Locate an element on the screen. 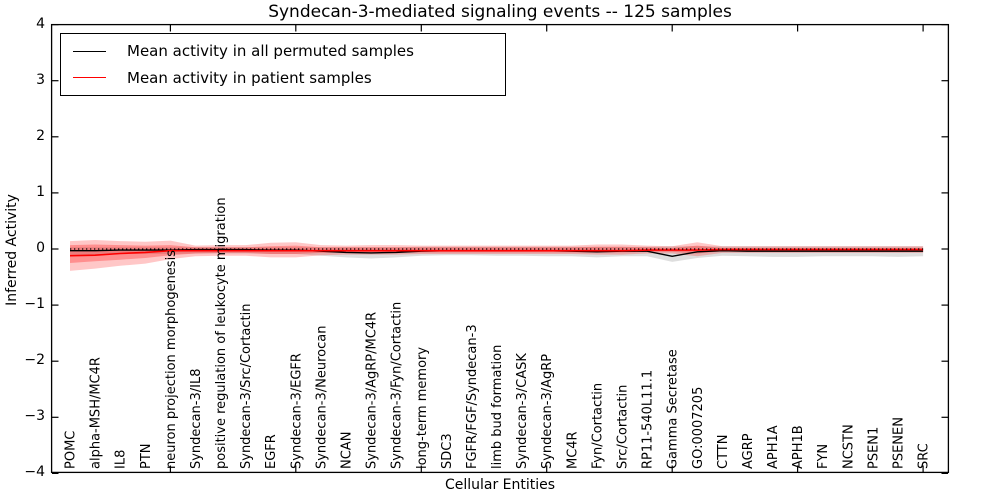  x-category-label: Syndecan-3/Fyn/Cortactin is located at coordinates (397, 385).